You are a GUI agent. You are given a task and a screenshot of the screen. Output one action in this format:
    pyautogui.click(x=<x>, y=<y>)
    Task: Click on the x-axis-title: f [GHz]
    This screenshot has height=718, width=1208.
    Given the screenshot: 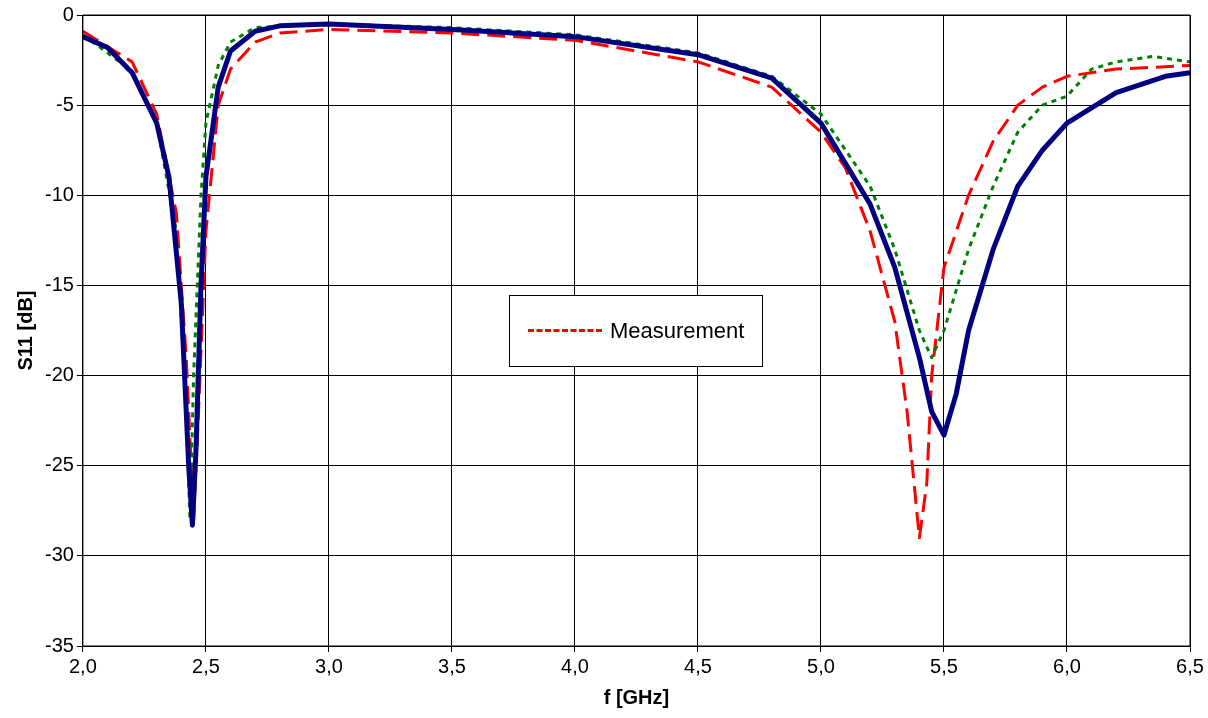 What is the action you would take?
    pyautogui.click(x=636, y=696)
    